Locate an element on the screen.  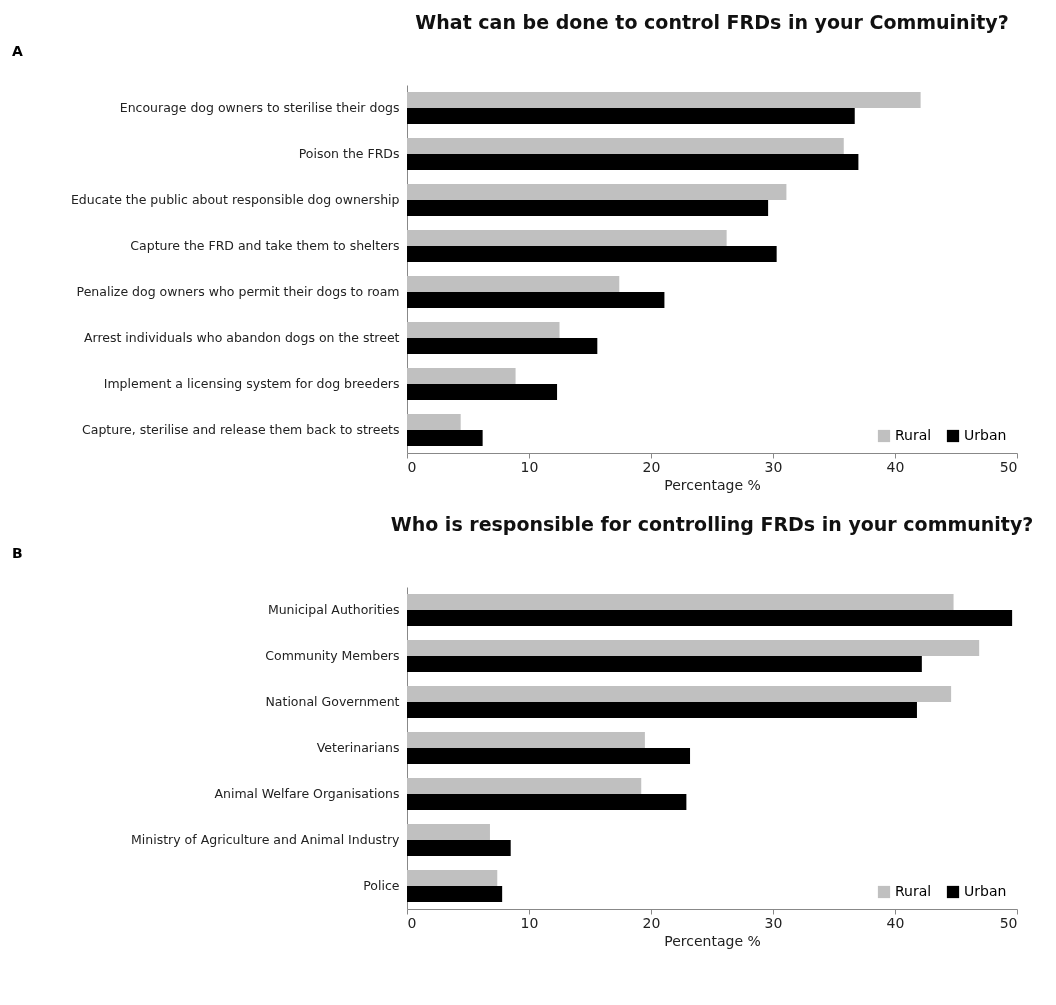
y-tick-label: Veterinarians is located at coordinates (358, 747).